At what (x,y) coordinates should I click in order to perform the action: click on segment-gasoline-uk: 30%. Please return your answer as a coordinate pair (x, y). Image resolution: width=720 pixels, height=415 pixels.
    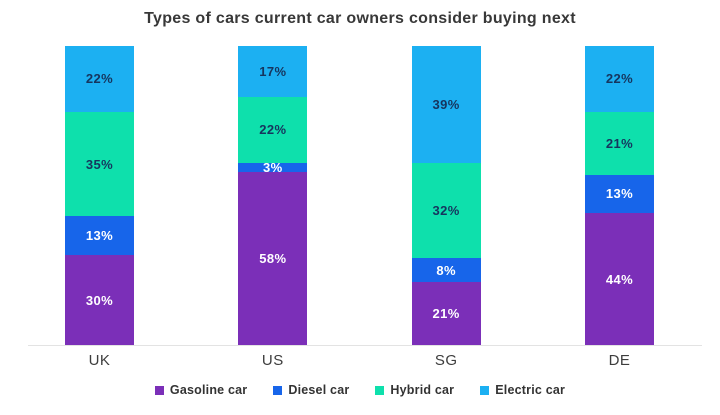
    Looking at the image, I should click on (99, 300).